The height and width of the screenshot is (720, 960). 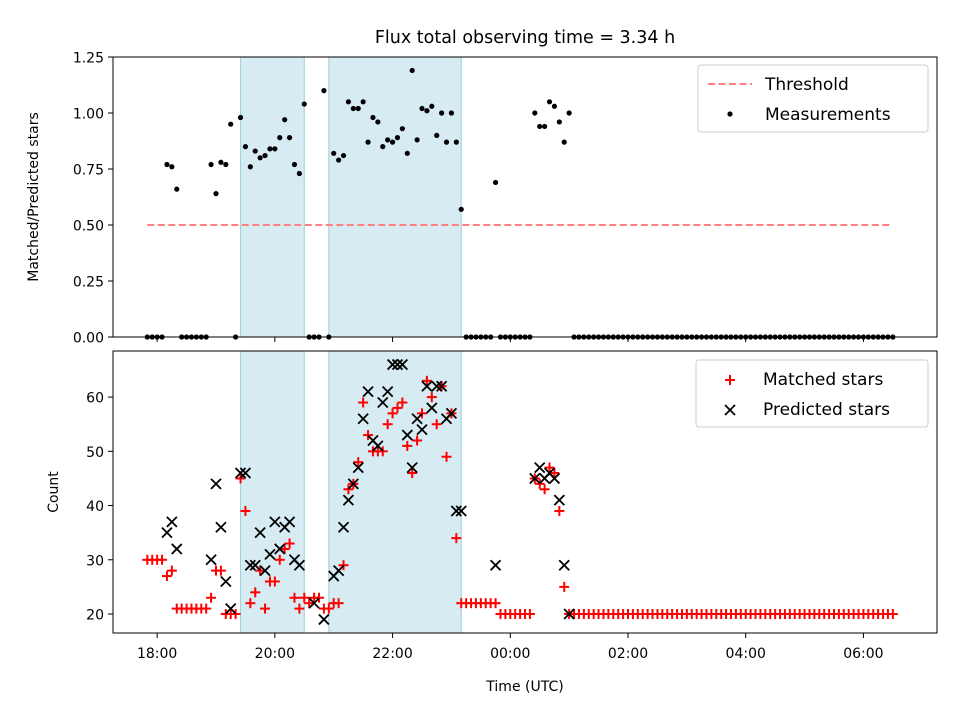 I want to click on legend-matched-swatch, so click(x=730, y=380).